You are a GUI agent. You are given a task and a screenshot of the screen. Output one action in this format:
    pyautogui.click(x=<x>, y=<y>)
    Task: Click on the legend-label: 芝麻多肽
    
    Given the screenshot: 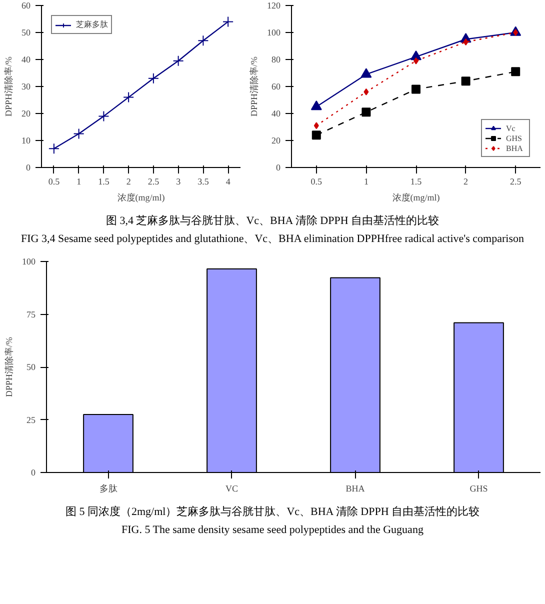 What is the action you would take?
    pyautogui.click(x=92, y=24)
    